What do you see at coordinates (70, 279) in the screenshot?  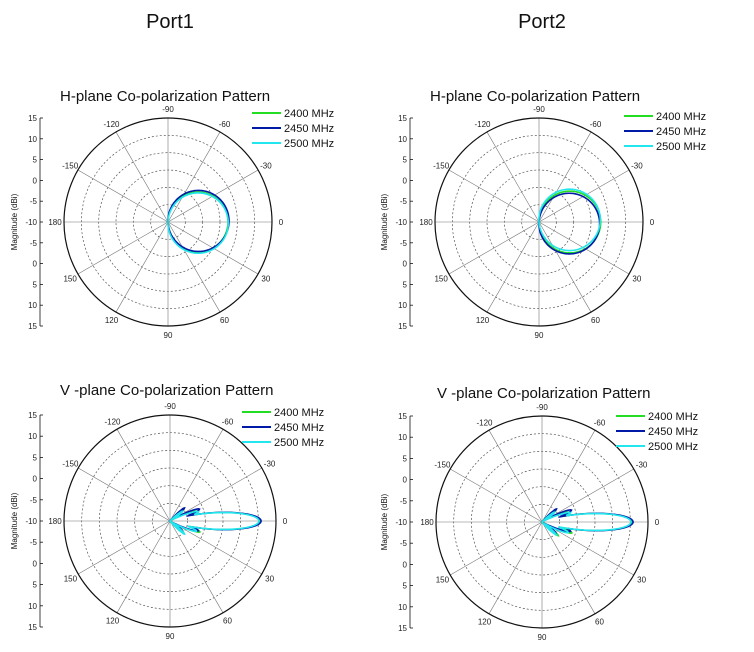 I see `angle-label: 150` at bounding box center [70, 279].